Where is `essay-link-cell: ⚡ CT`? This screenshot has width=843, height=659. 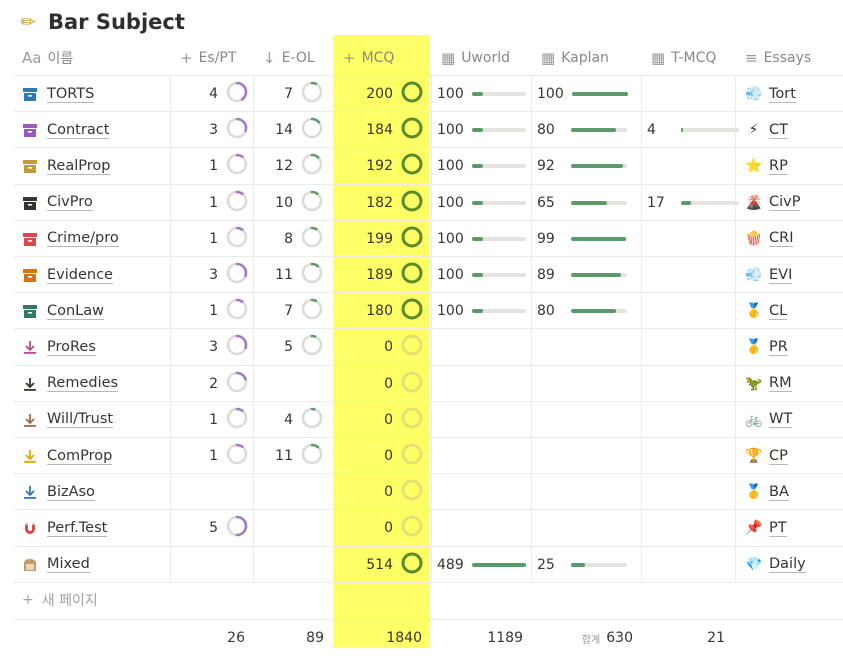
essay-link-cell: ⚡ CT is located at coordinates (790, 130).